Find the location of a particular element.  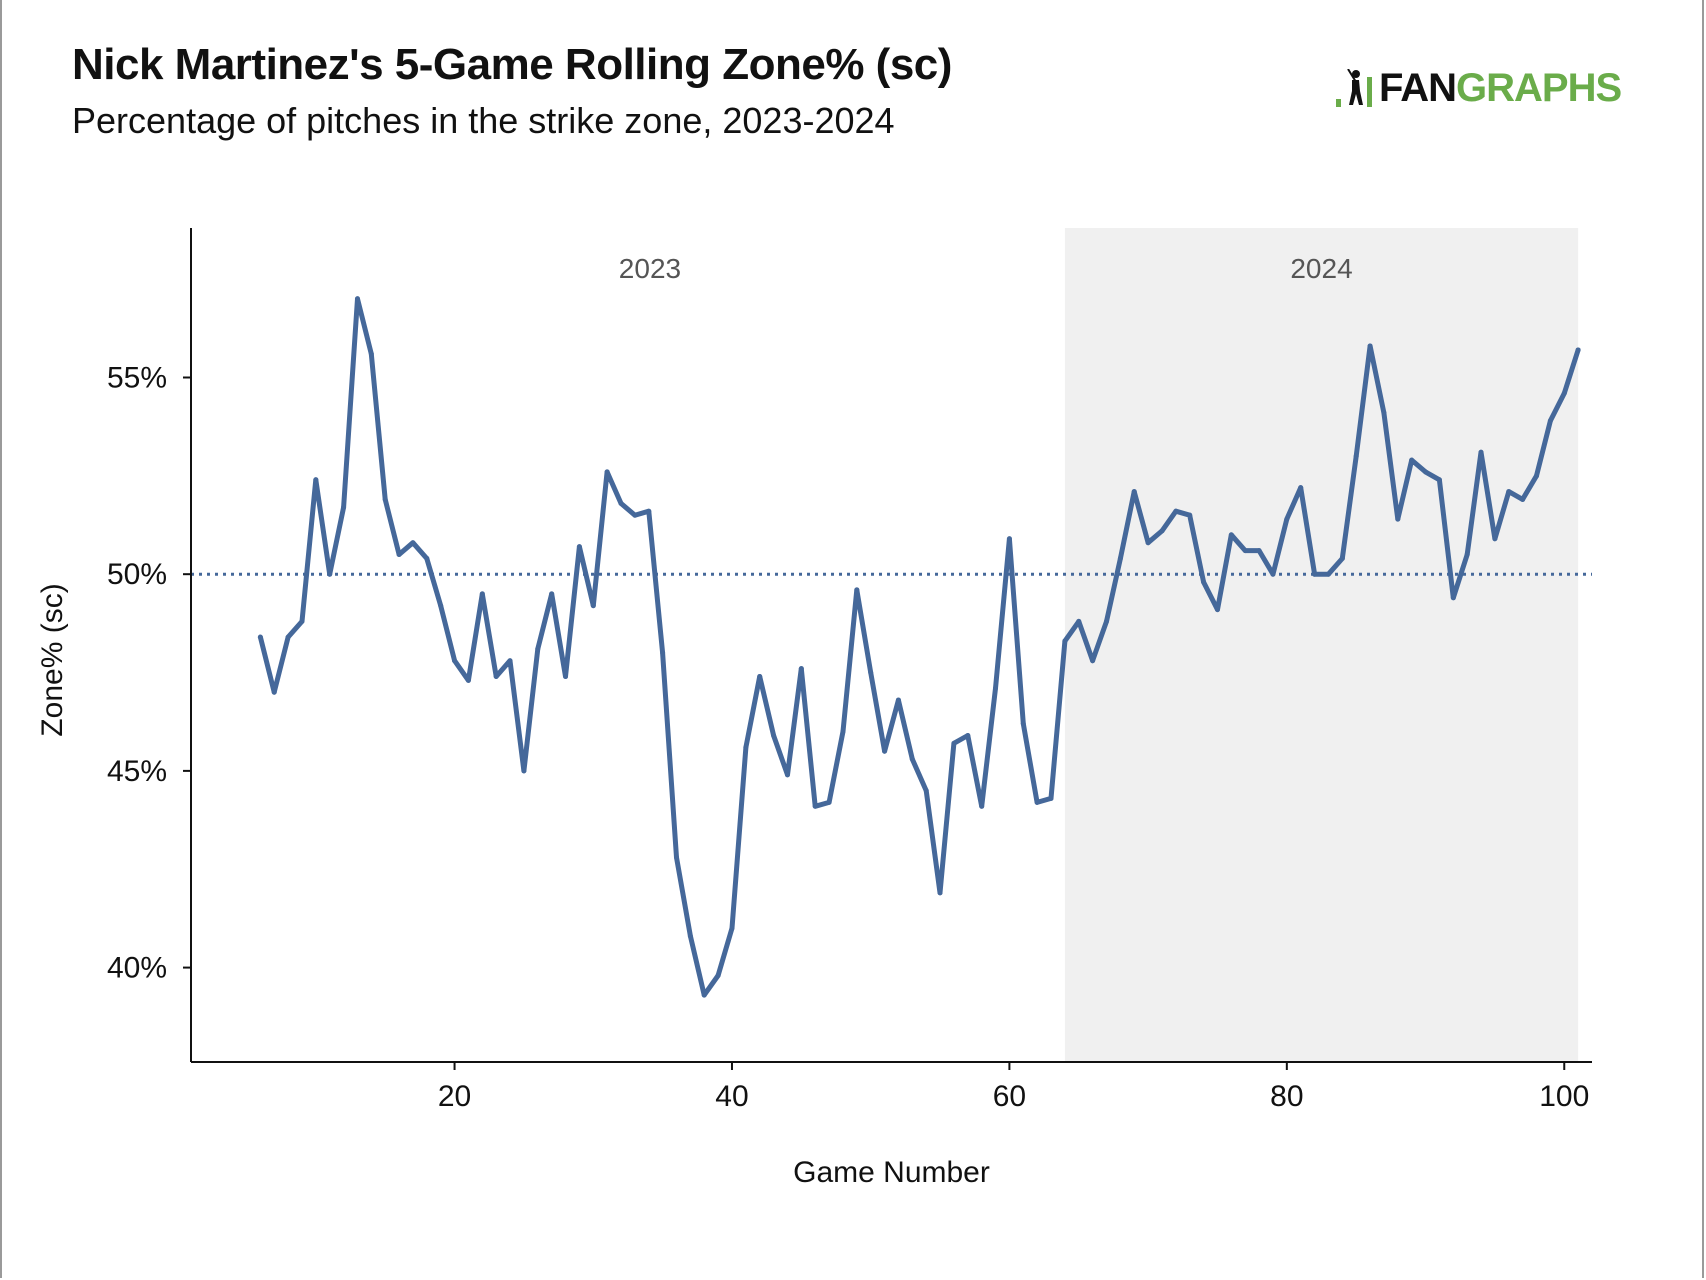

batter-icon is located at coordinates (1355, 87).